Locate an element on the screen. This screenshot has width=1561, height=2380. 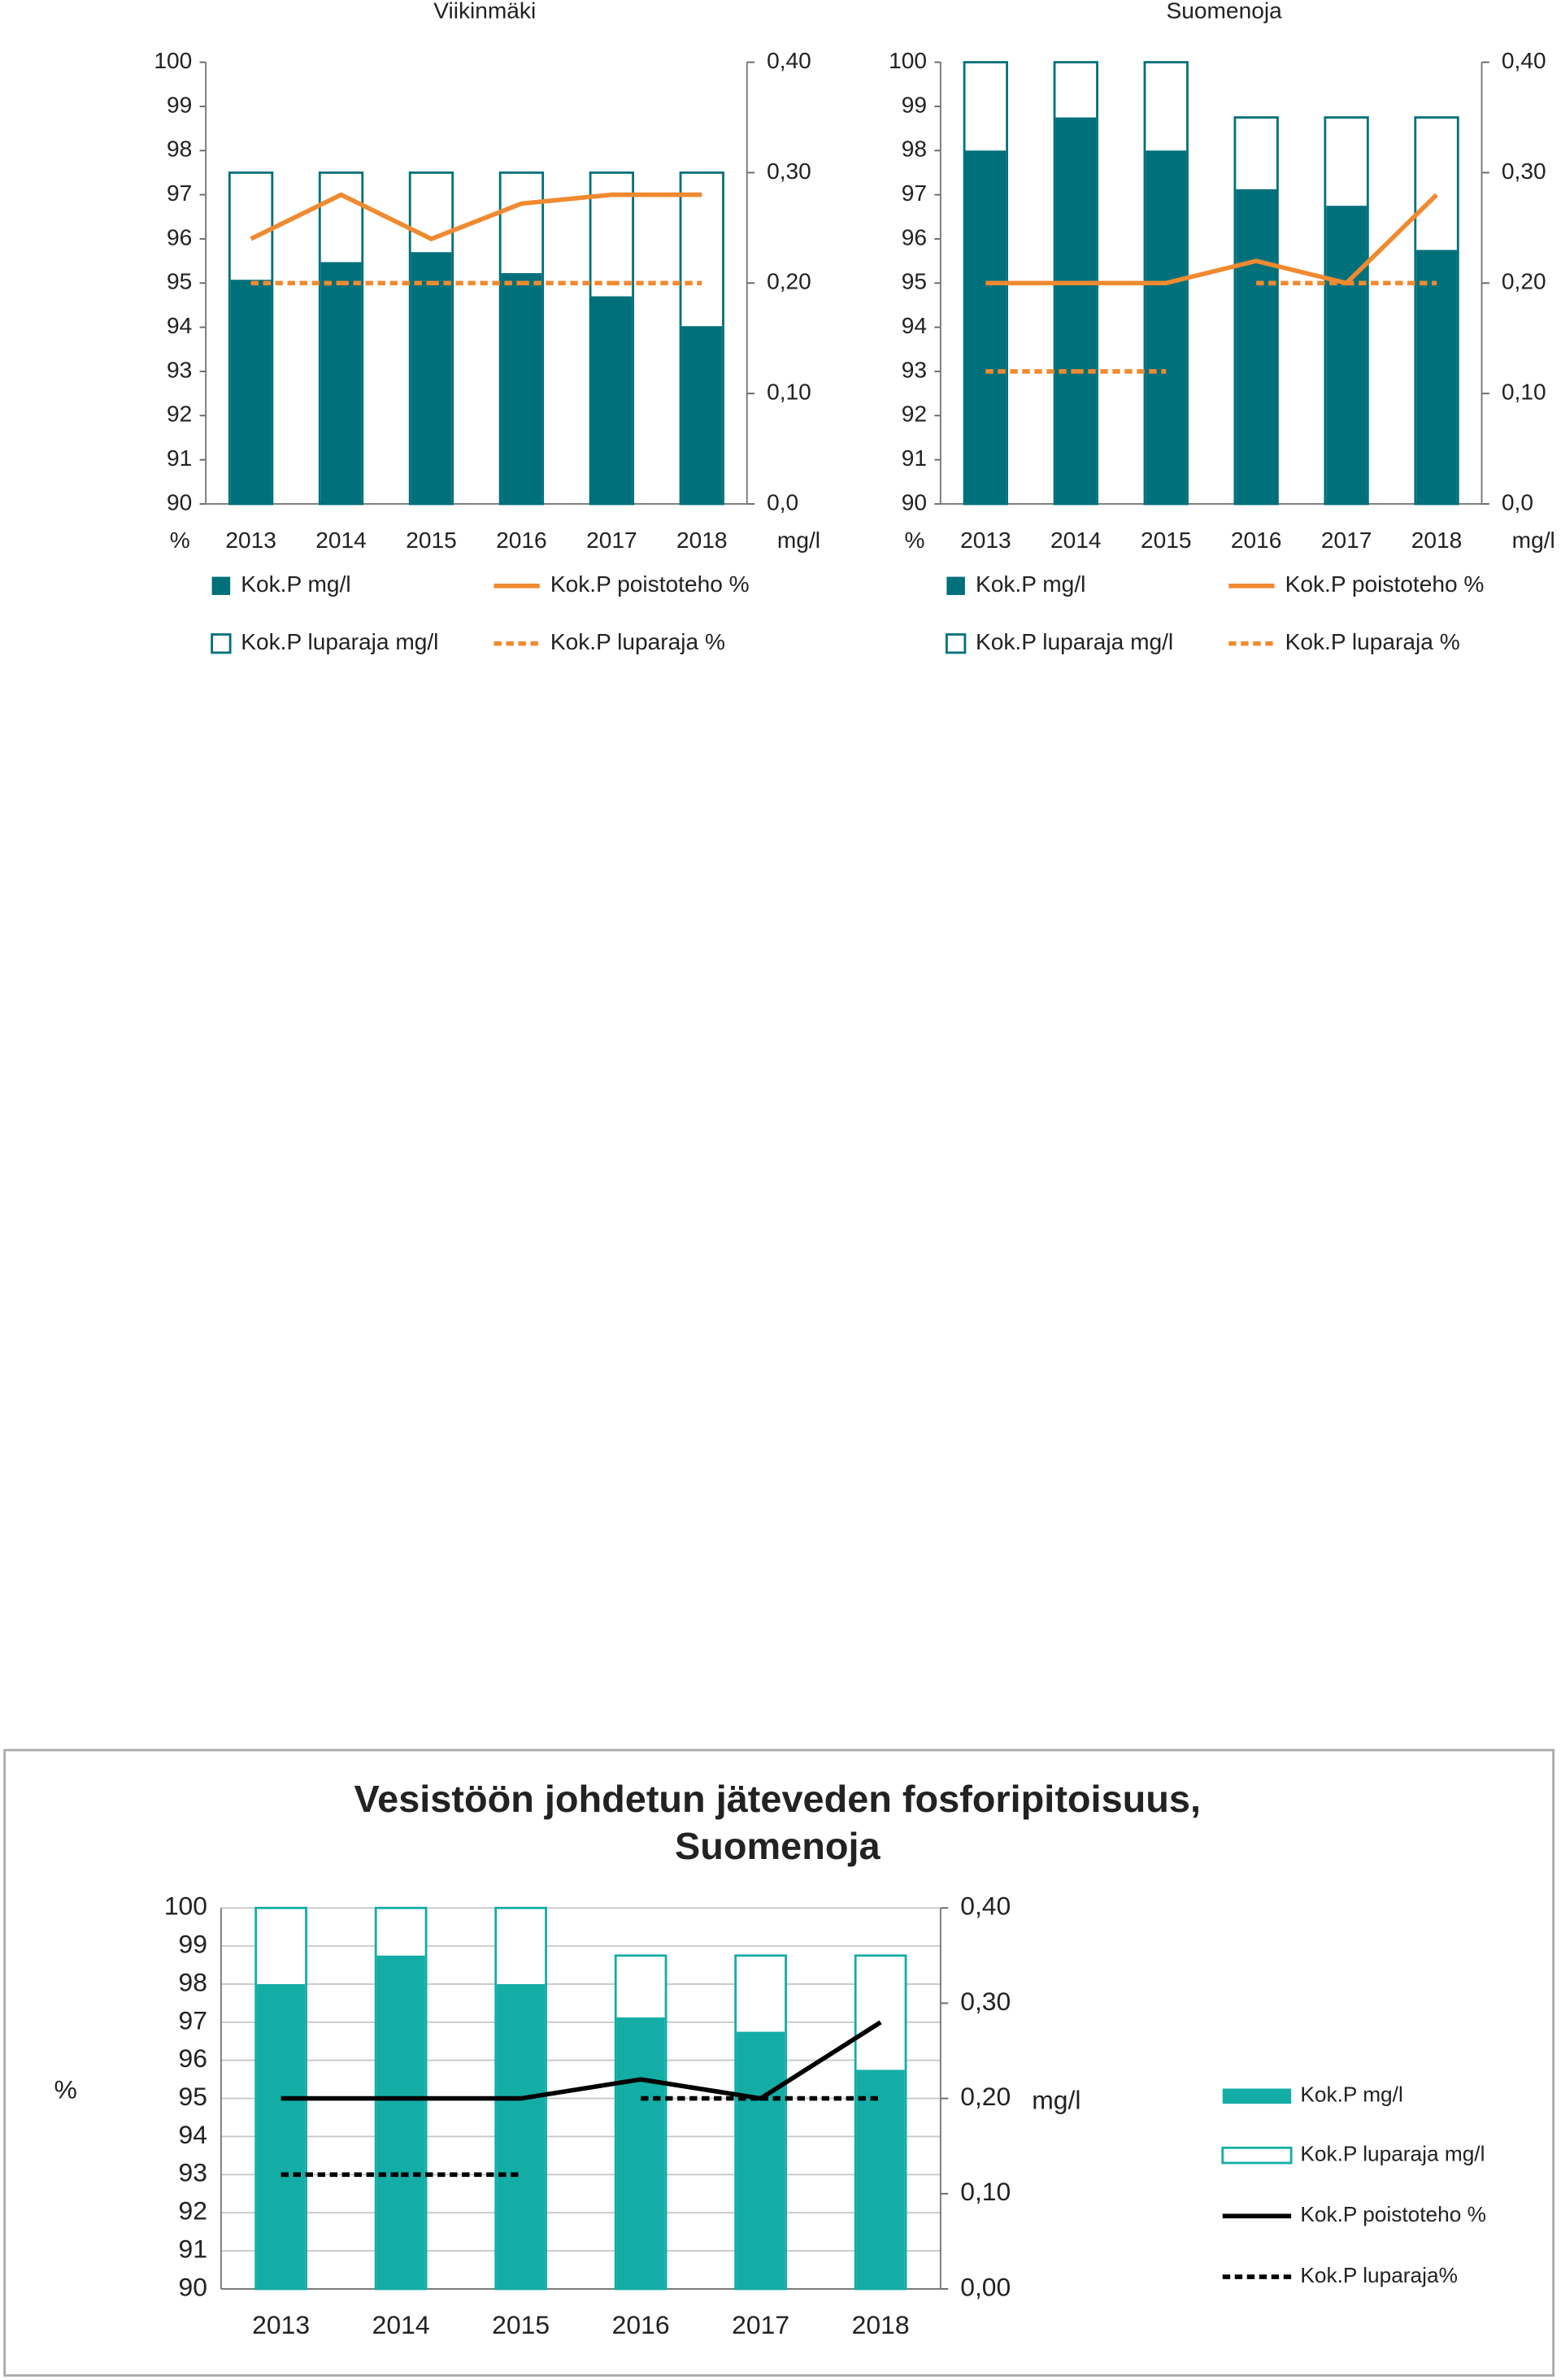
chart-title: Viikinmäki is located at coordinates (484, 11).